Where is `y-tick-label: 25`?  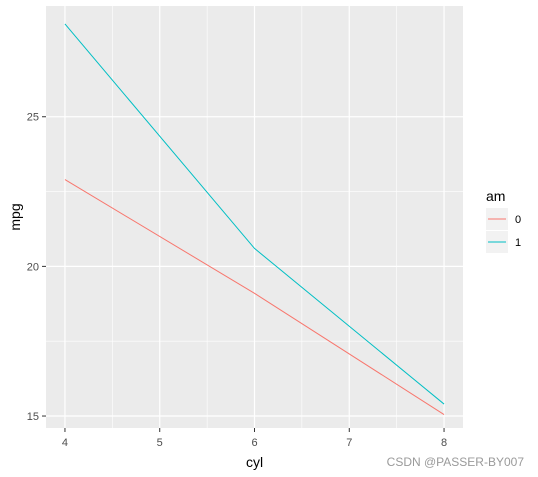 y-tick-label: 25 is located at coordinates (33, 118).